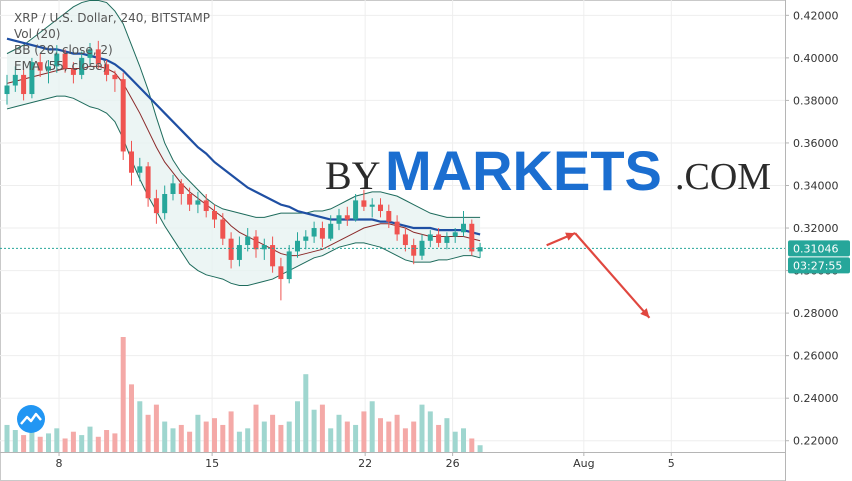  I want to click on y-tick-label: 0.26000, so click(816, 356).